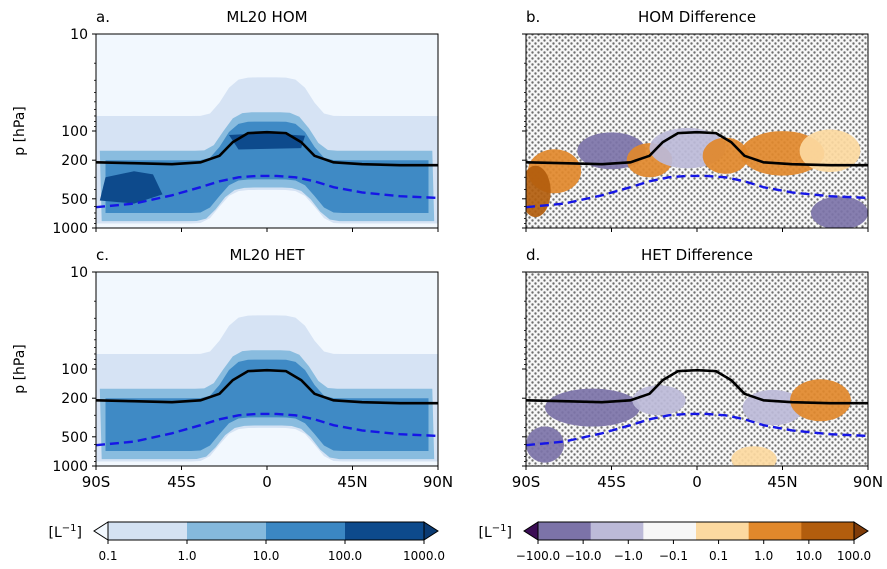  I want to click on panel-letter: d., so click(533, 255).